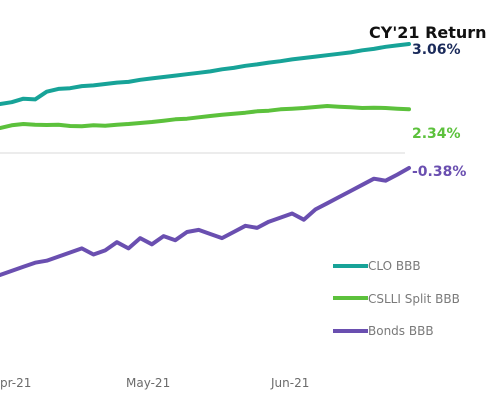 The image size is (492, 407). I want to click on x-tick-jun-21: Jun-21, so click(289, 383).